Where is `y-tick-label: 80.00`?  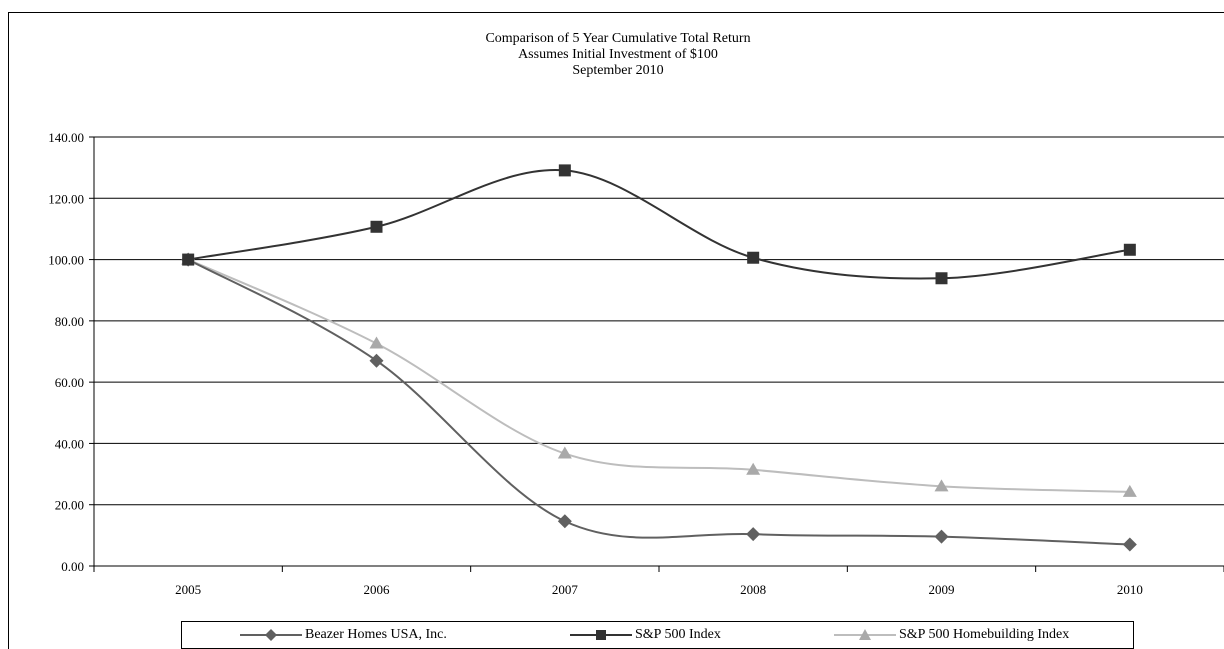
y-tick-label: 80.00 is located at coordinates (69, 321).